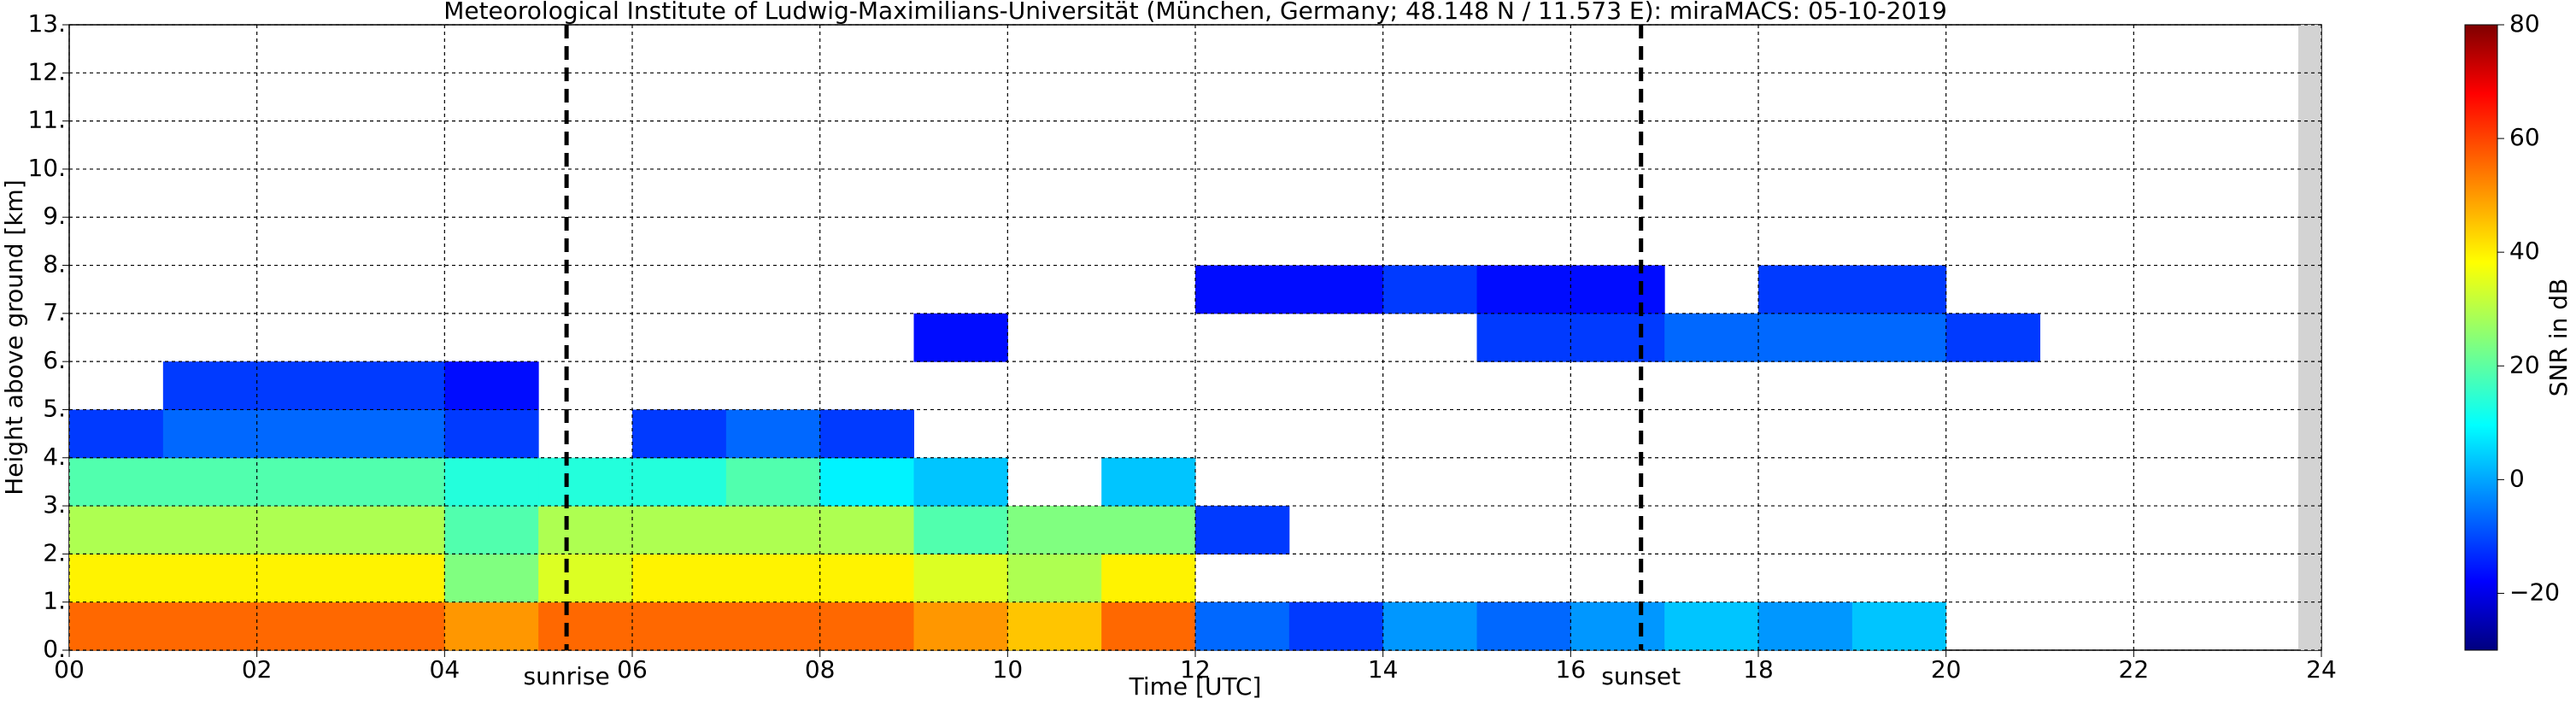 The height and width of the screenshot is (704, 2576). What do you see at coordinates (2524, 251) in the screenshot?
I see `colorbar-tick-label: 40` at bounding box center [2524, 251].